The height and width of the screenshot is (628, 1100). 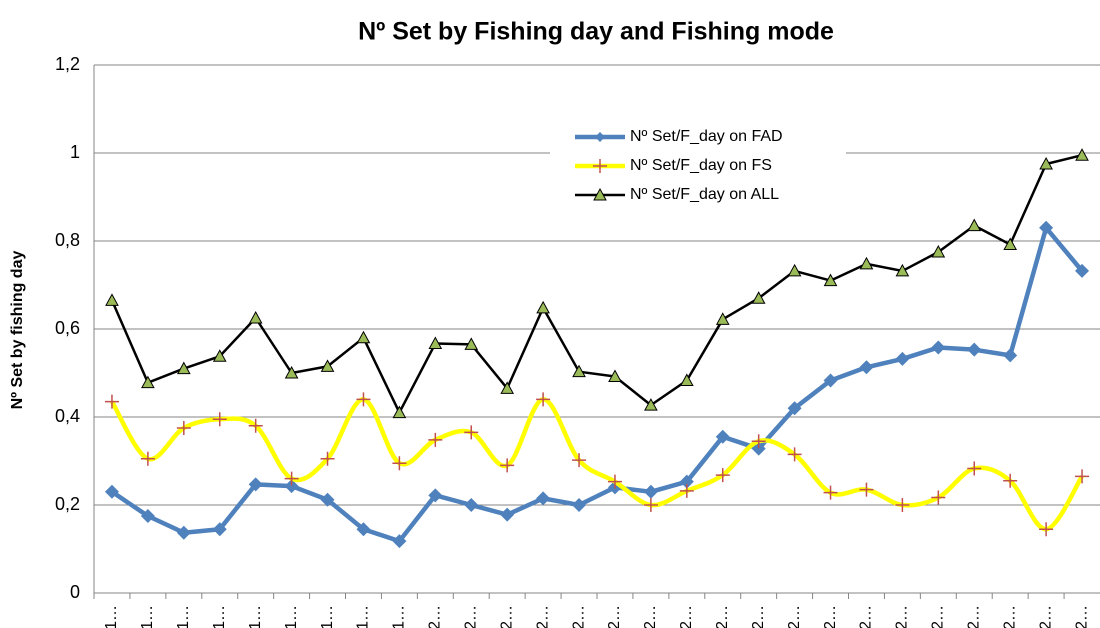 What do you see at coordinates (67, 328) in the screenshot?
I see `y-tick-label: 0,6` at bounding box center [67, 328].